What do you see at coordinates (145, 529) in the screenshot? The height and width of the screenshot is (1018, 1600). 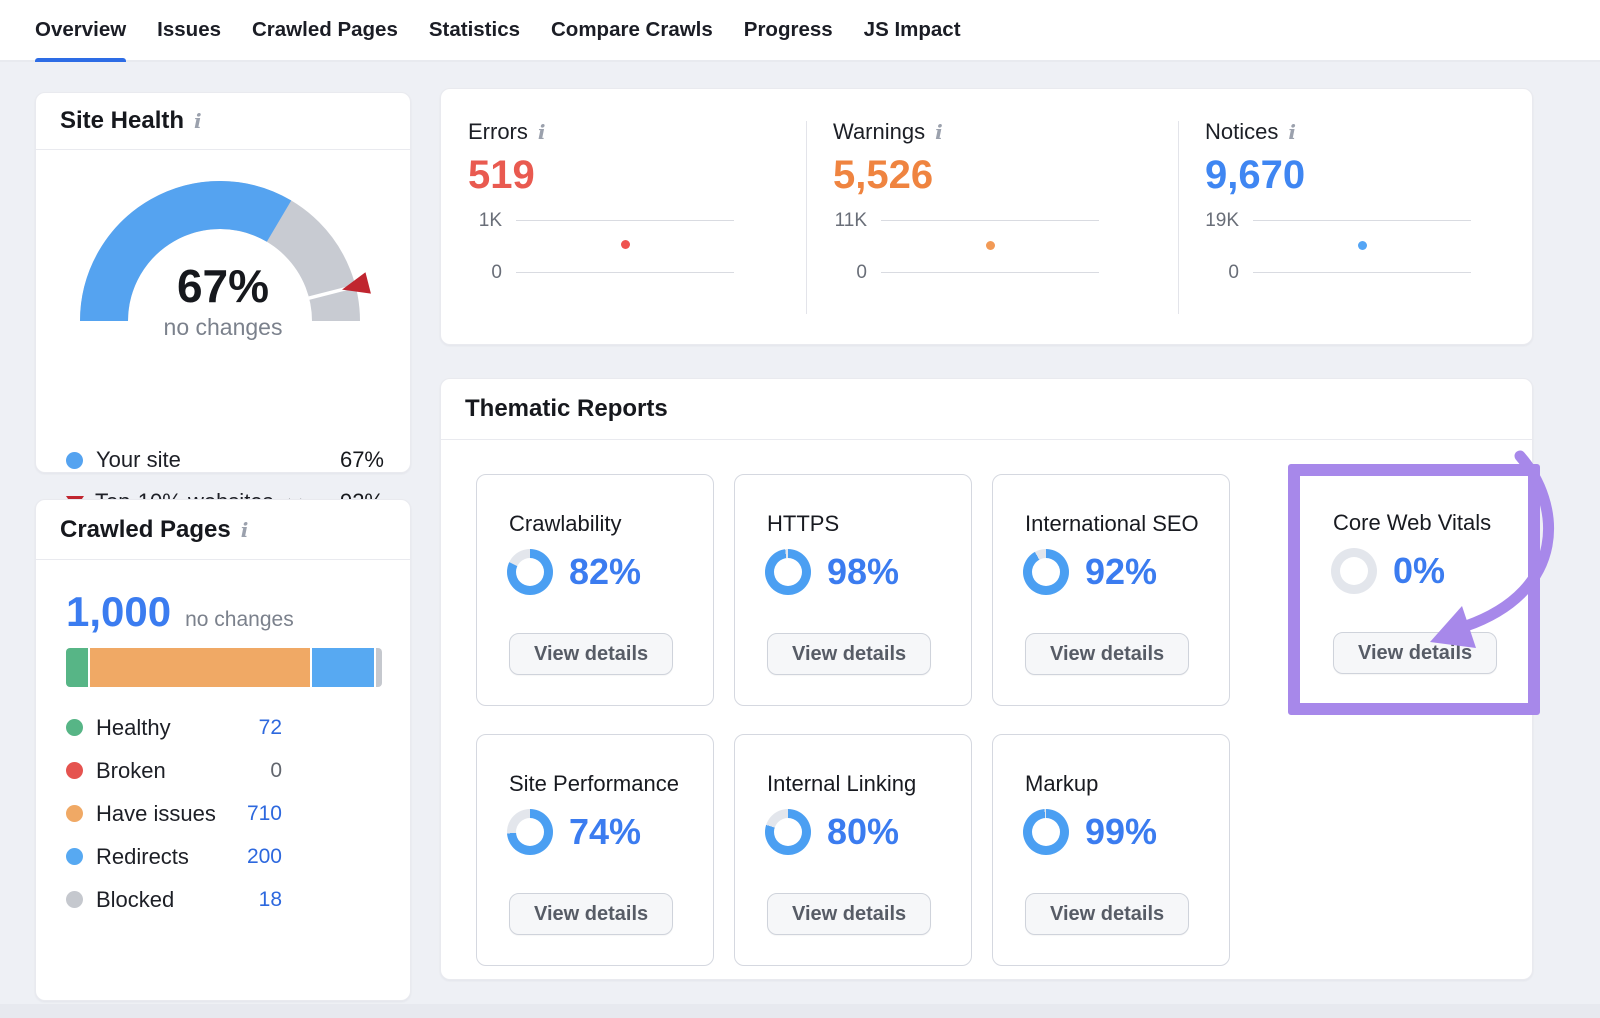 I see `crawled-pages-title: Crawled Pages` at bounding box center [145, 529].